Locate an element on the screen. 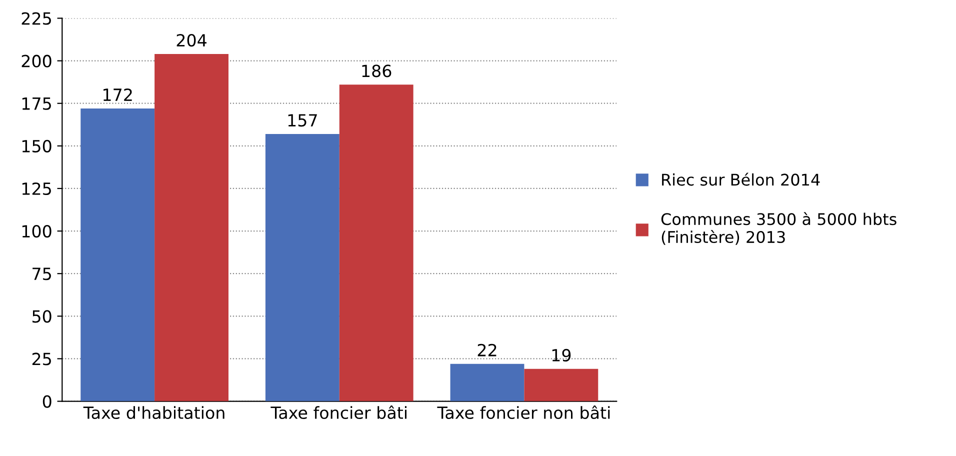  data-label: 157 is located at coordinates (302, 120).